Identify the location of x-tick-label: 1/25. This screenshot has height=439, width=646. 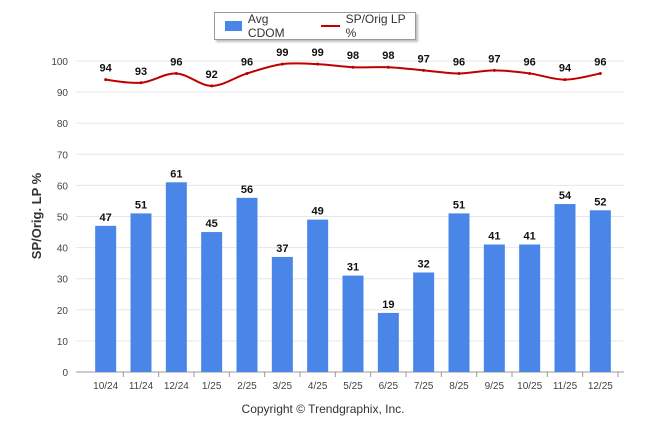
(212, 386).